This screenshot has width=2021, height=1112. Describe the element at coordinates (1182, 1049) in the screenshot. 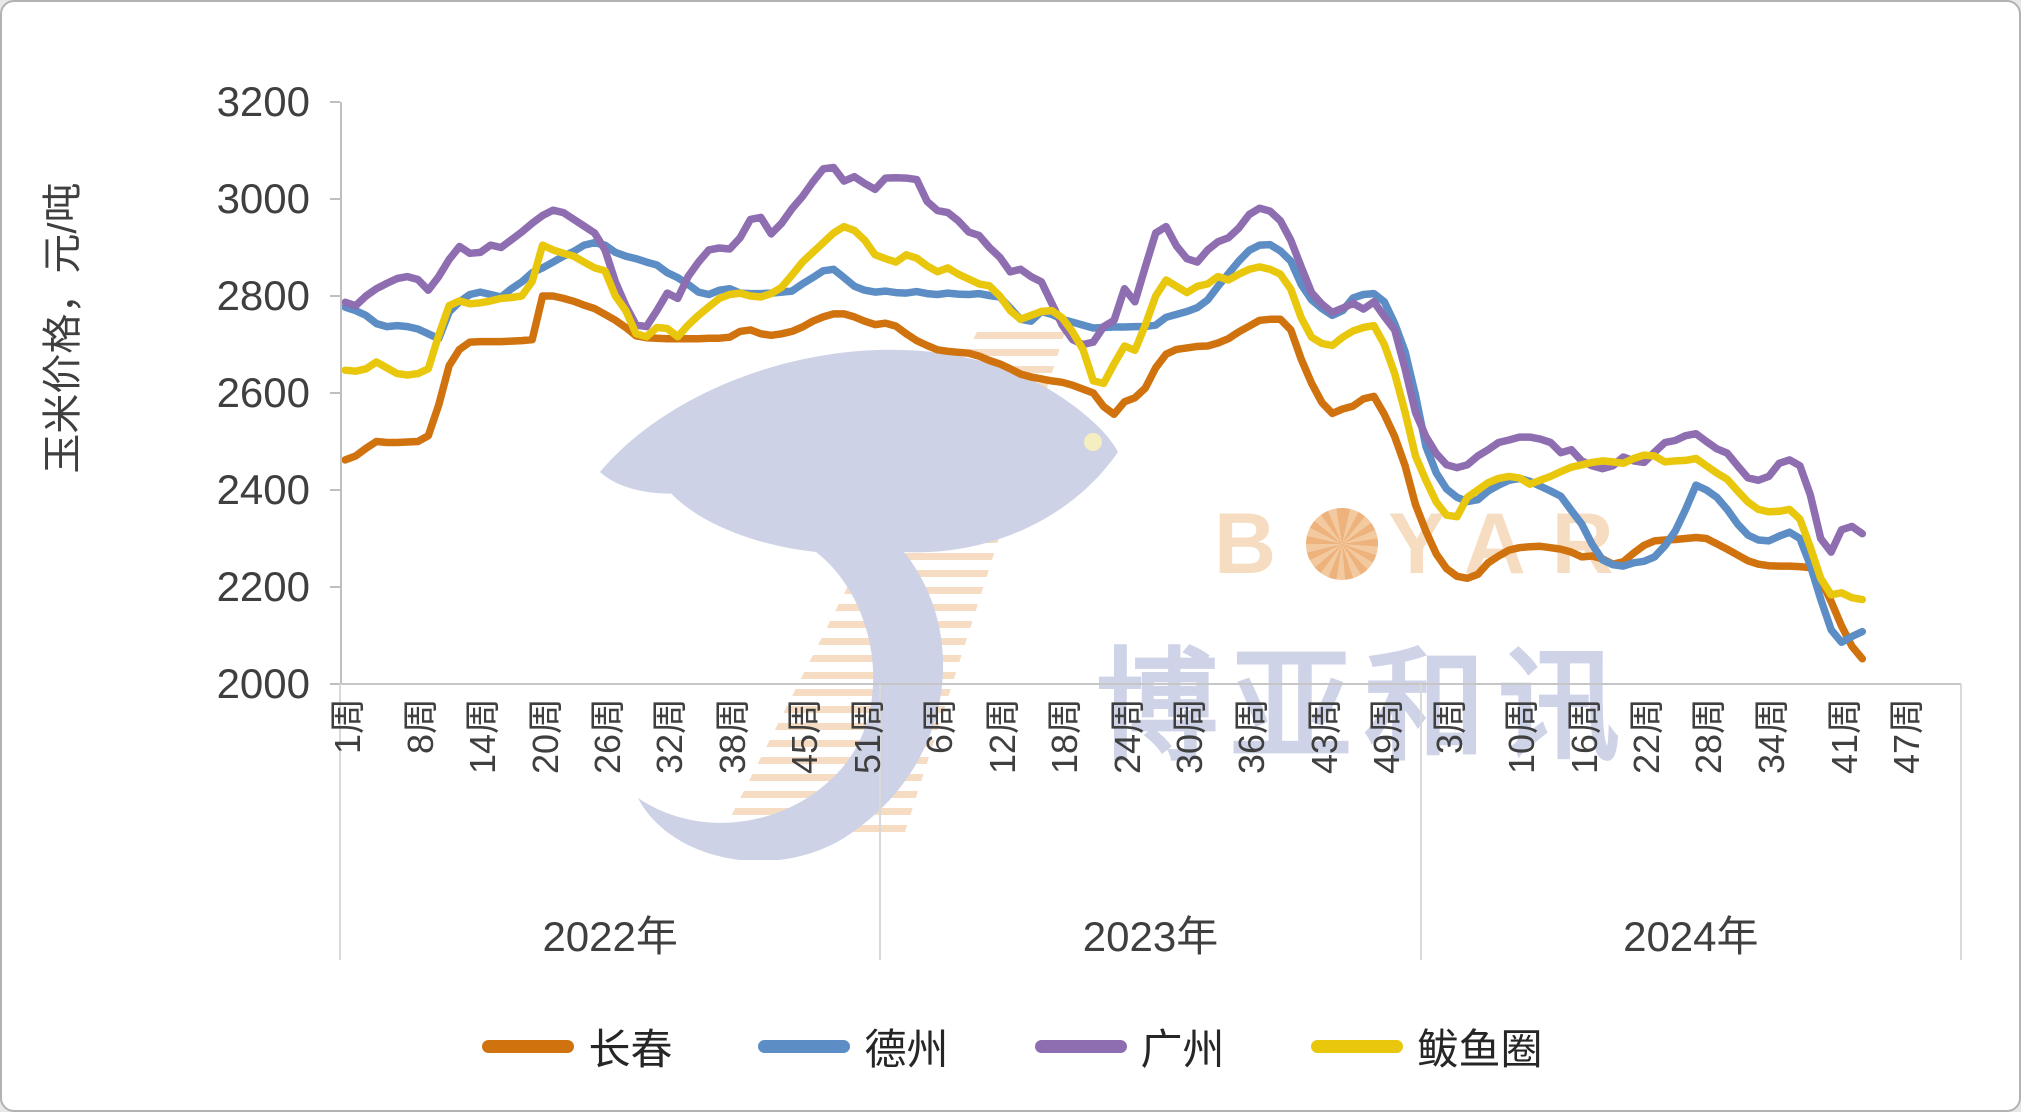

I see `legend-label: 广州` at that location.